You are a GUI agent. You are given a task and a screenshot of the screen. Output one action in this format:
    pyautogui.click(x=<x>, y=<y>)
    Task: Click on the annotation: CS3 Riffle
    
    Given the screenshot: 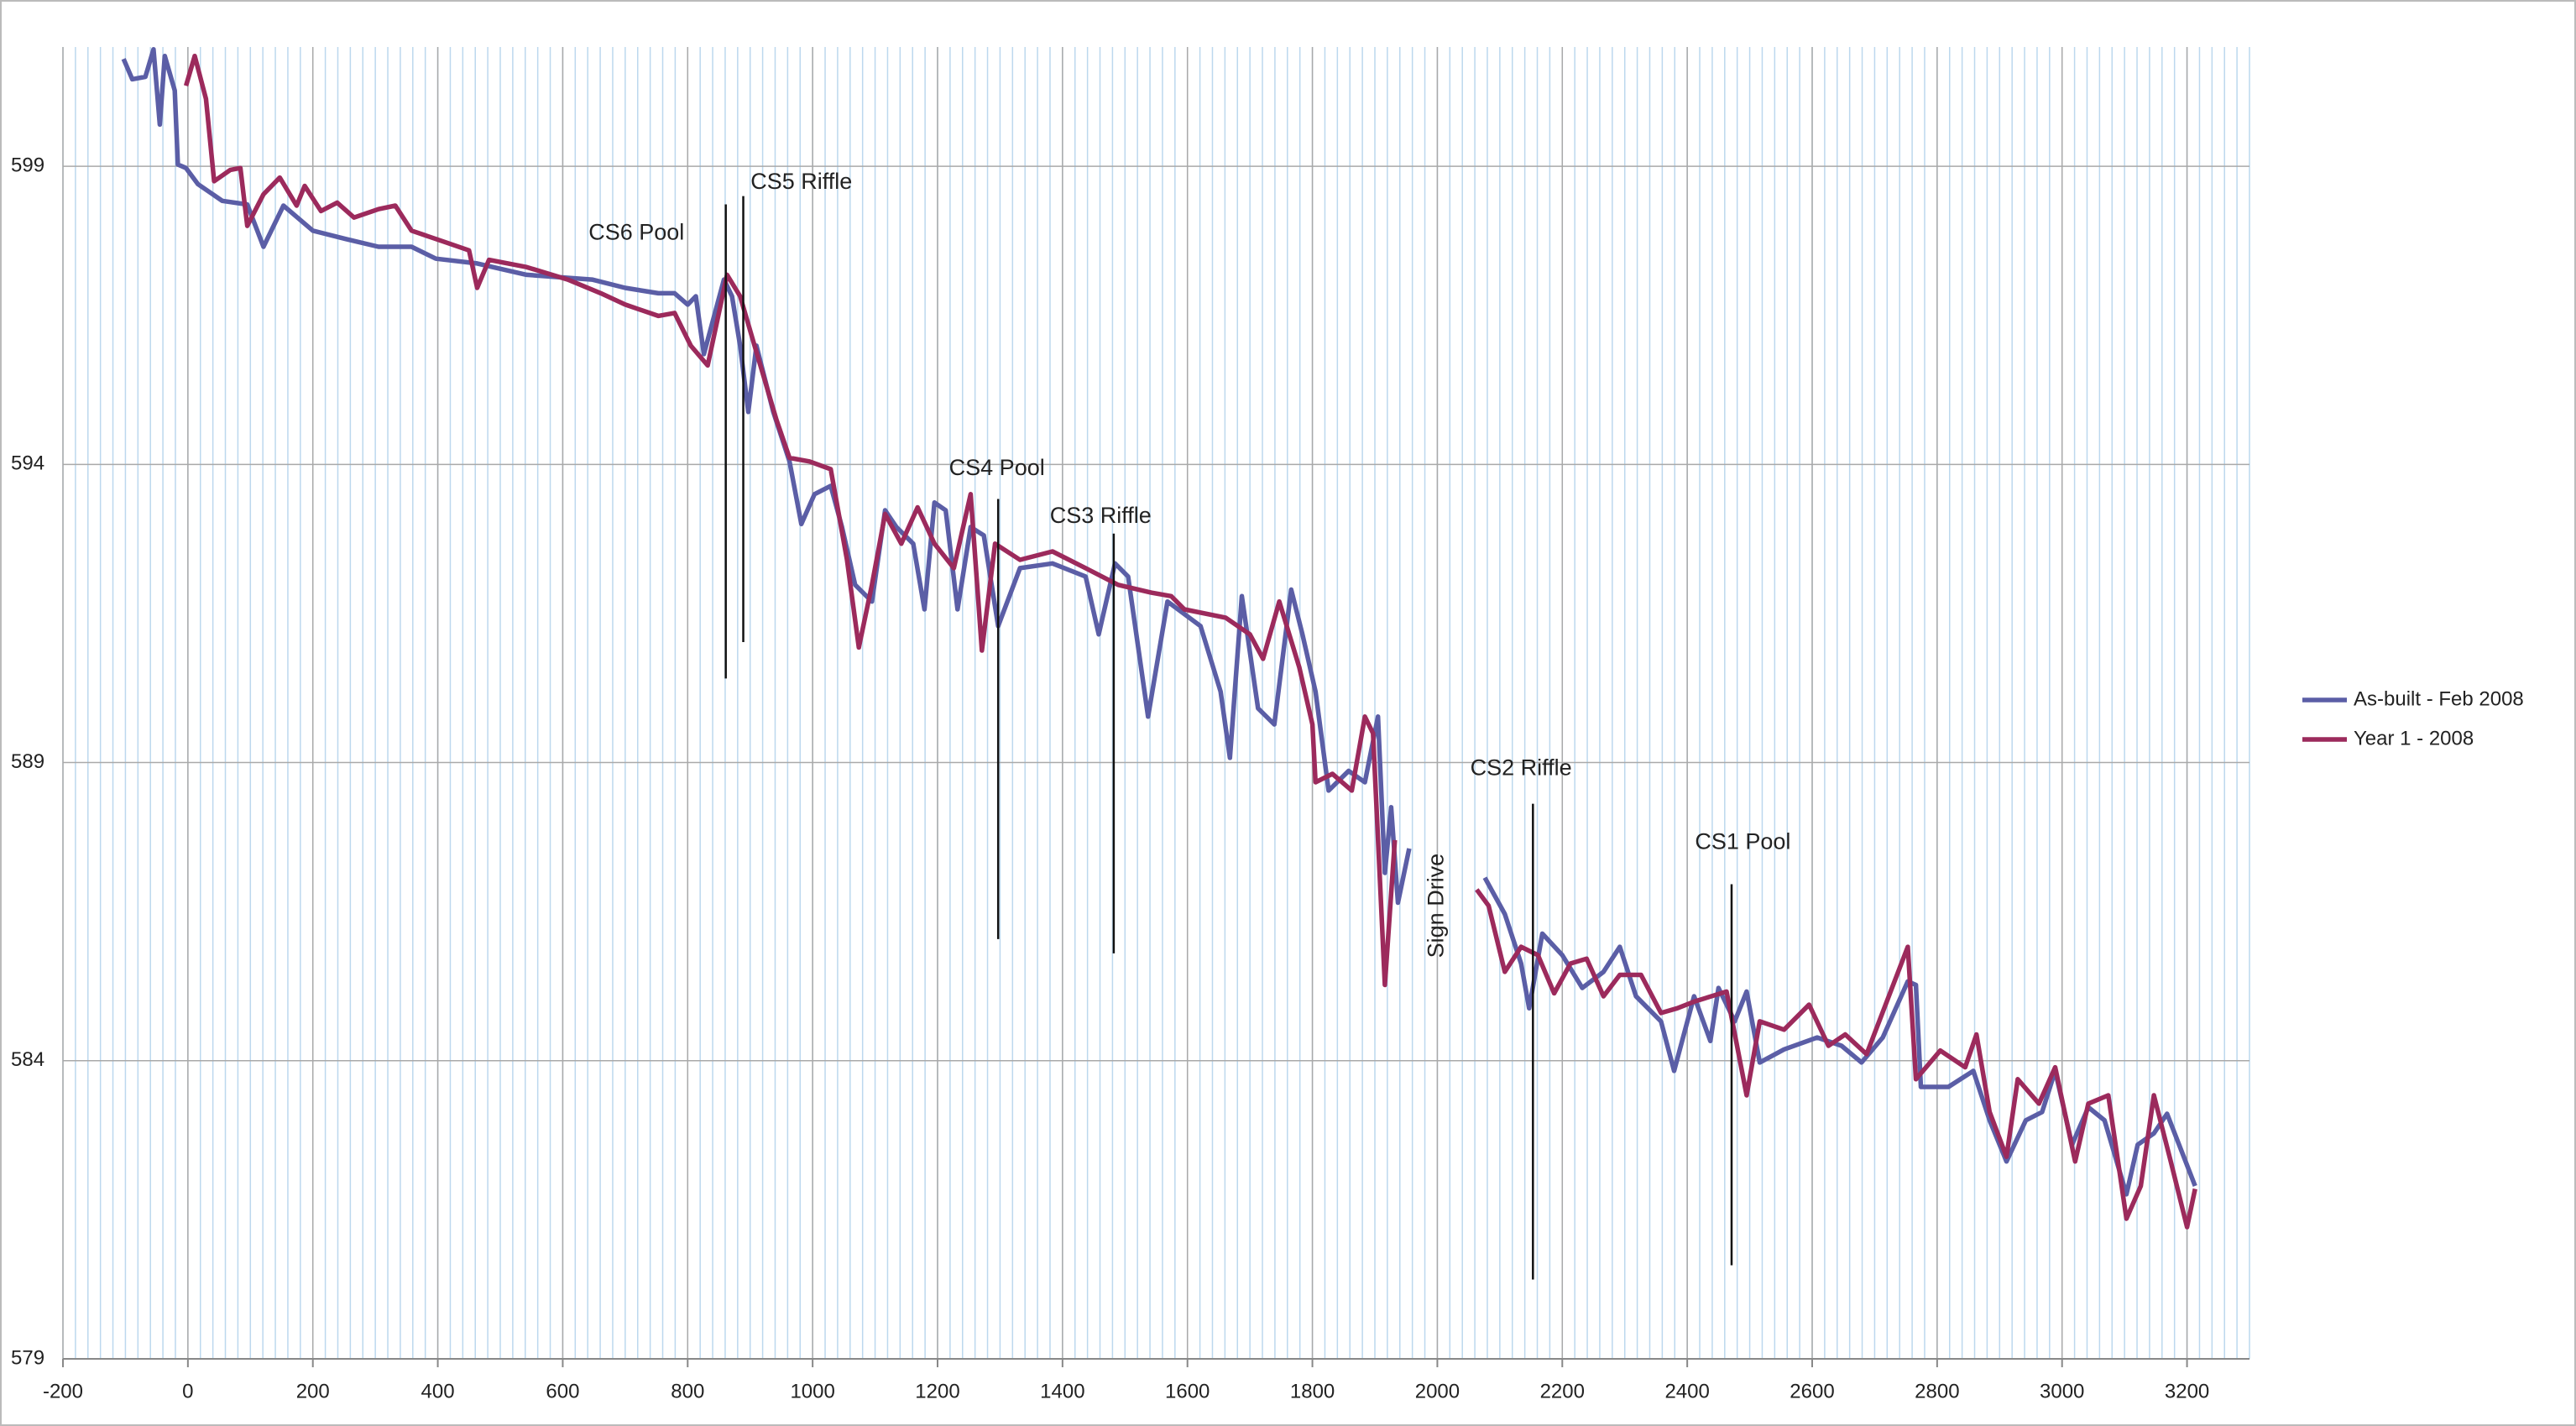 What is the action you would take?
    pyautogui.click(x=1101, y=515)
    